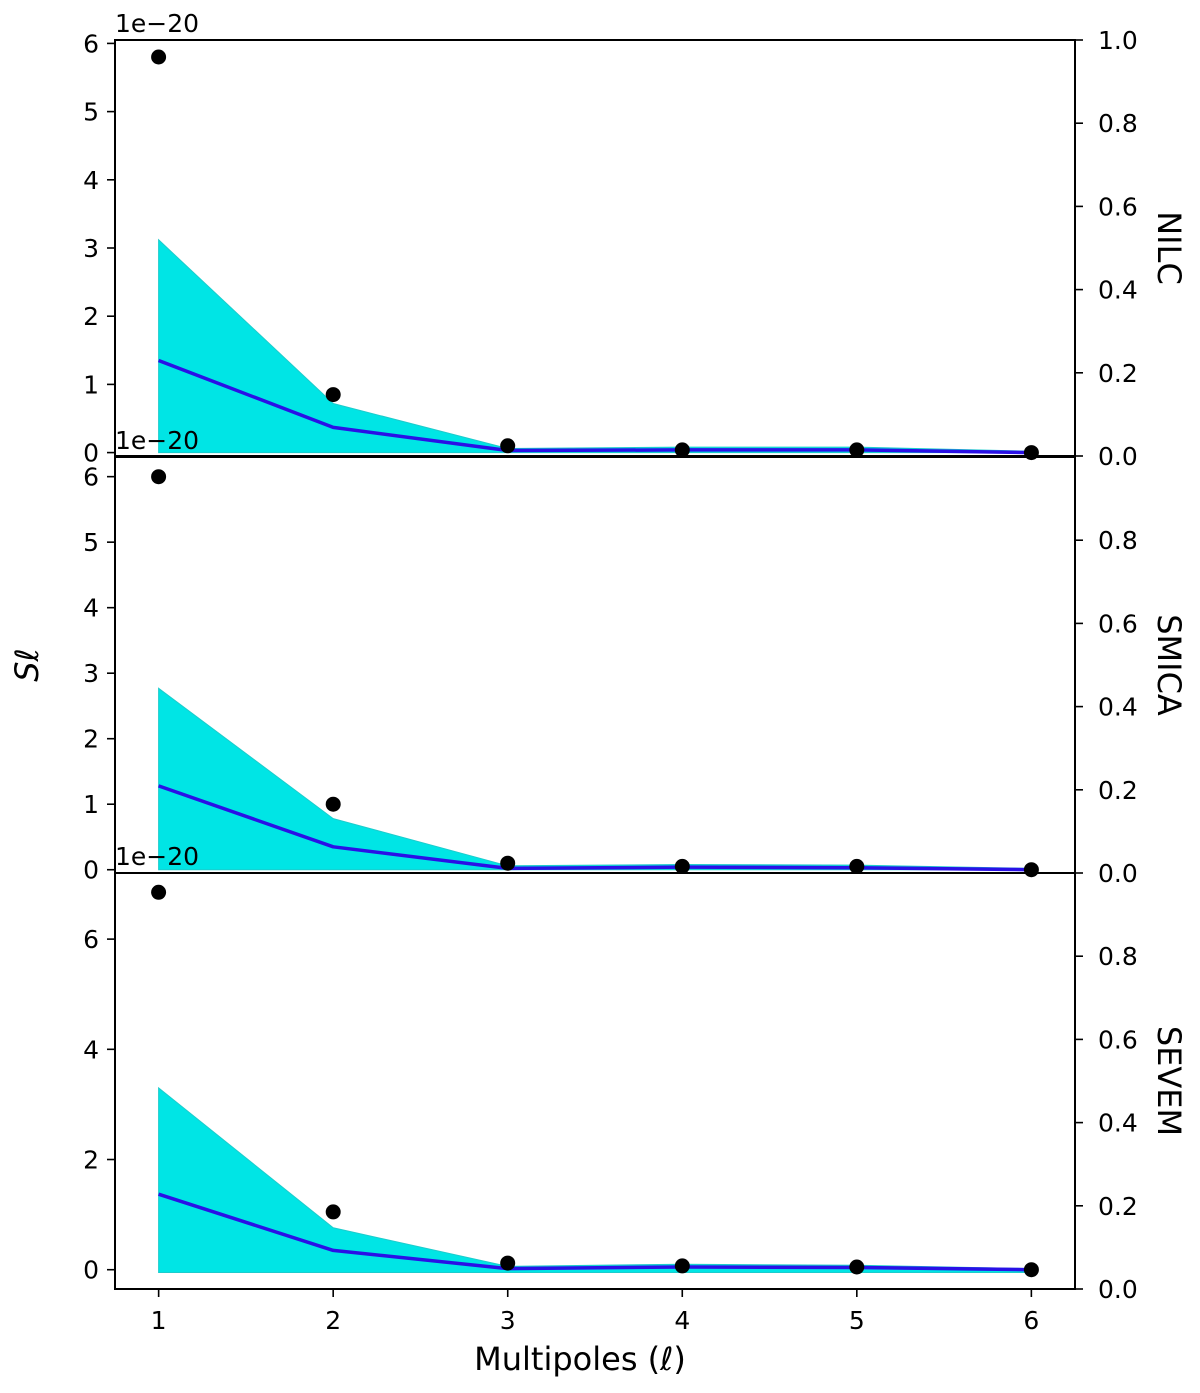  What do you see at coordinates (1169, 248) in the screenshot?
I see `panel-label-nilc: NILC` at bounding box center [1169, 248].